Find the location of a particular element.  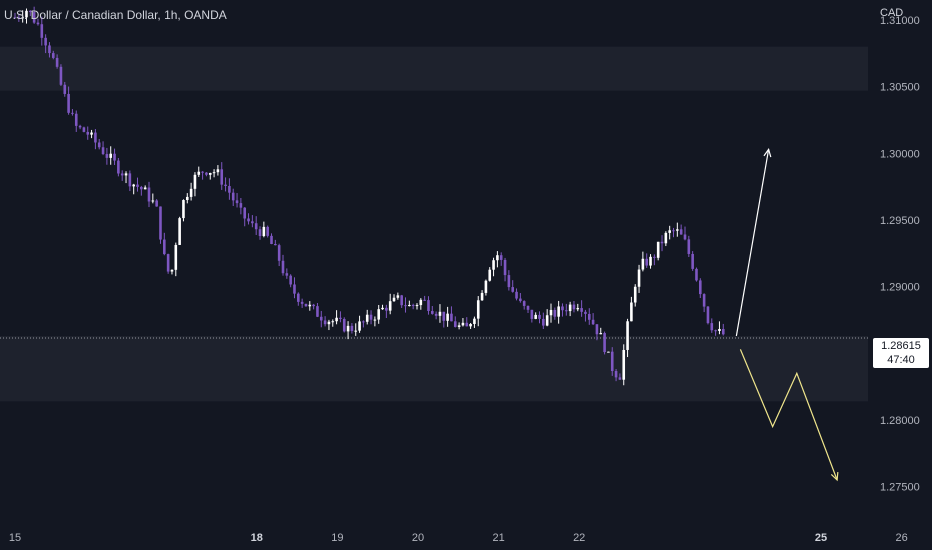

x-tick-label: 21 is located at coordinates (498, 538).